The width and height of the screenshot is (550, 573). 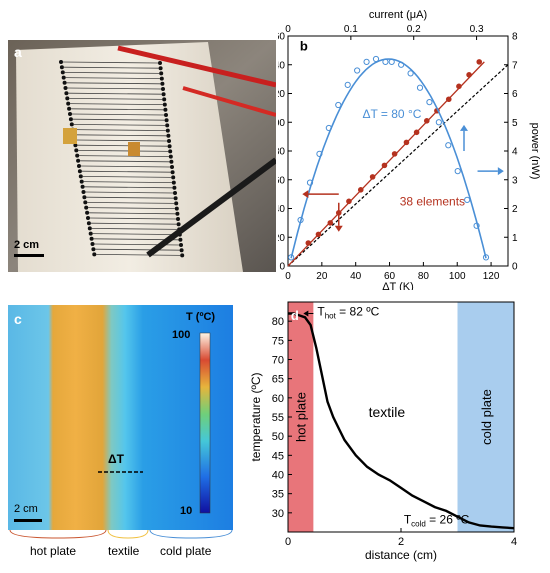 What do you see at coordinates (28, 520) in the screenshot?
I see `scalebar-c` at bounding box center [28, 520].